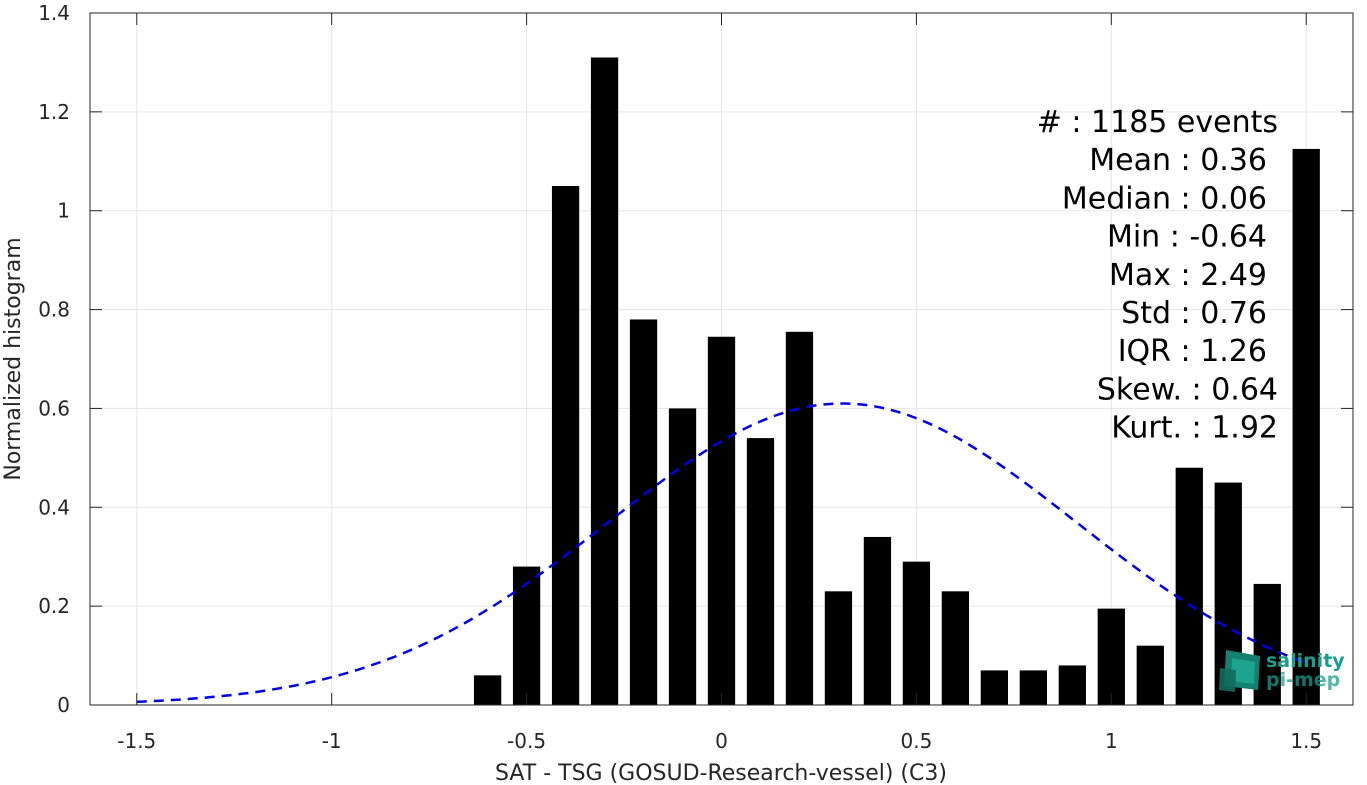 This screenshot has width=1367, height=785. What do you see at coordinates (721, 741) in the screenshot?
I see `x-tick-label: 0` at bounding box center [721, 741].